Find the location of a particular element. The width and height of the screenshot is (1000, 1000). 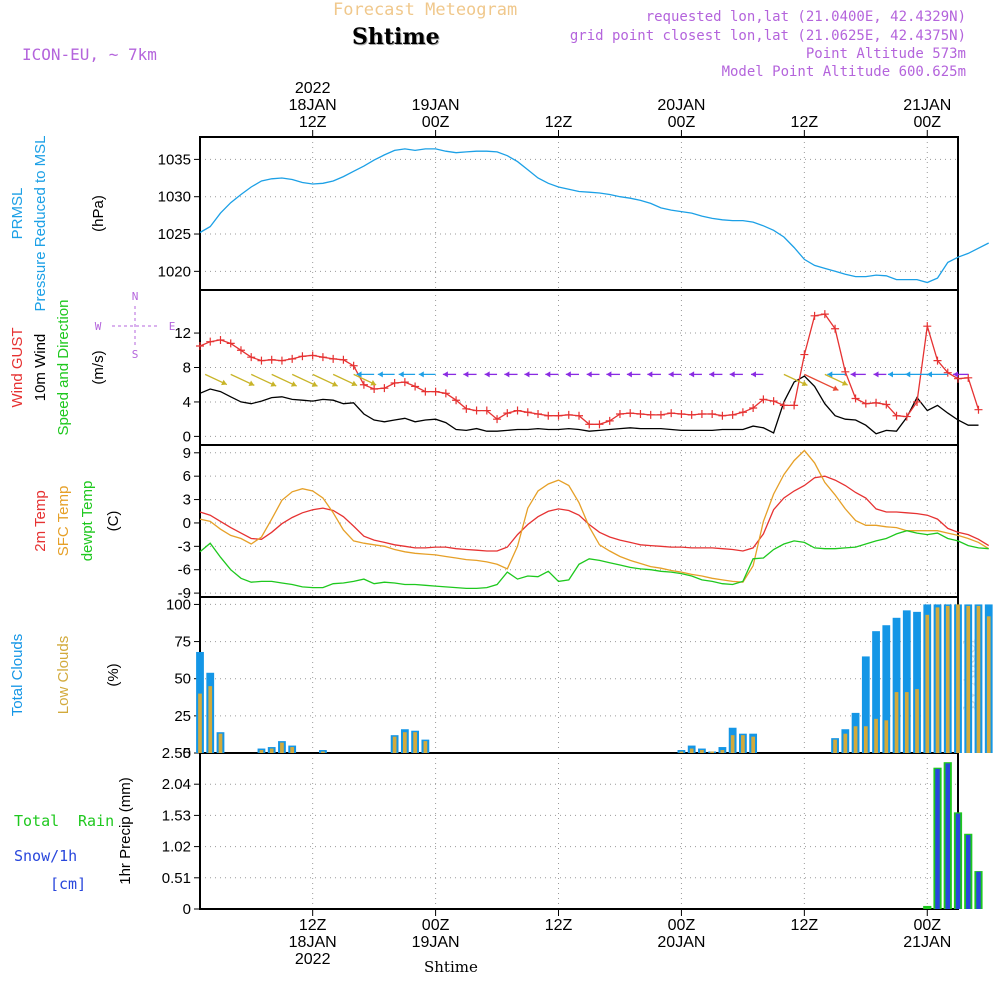

pressure-msl-label: Pressure Reduced to MSL is located at coordinates (40, 224).